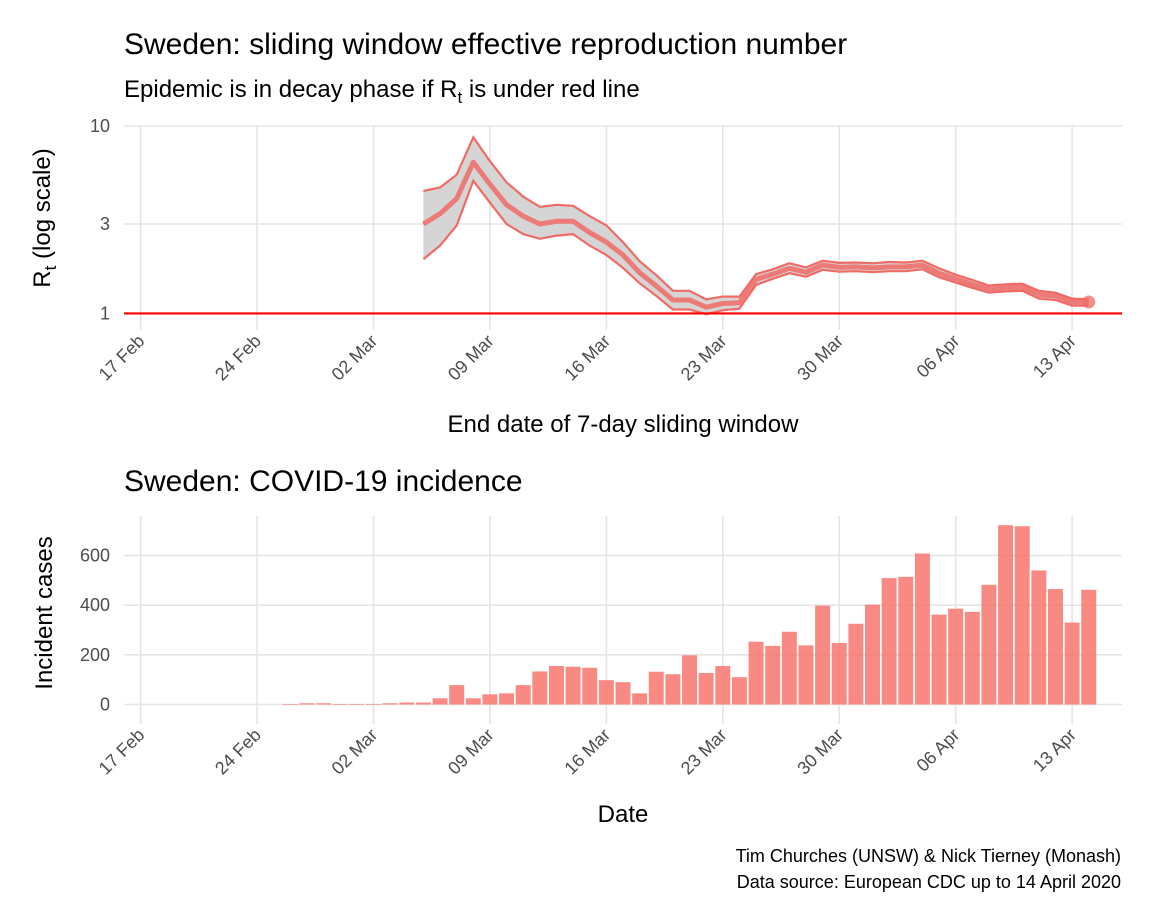 This screenshot has height=921, width=1152. What do you see at coordinates (105, 224) in the screenshot?
I see `rt-y-tick-label: 3` at bounding box center [105, 224].